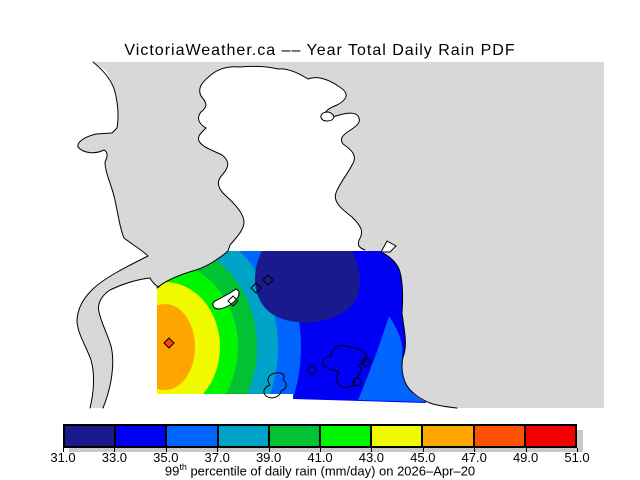 The height and width of the screenshot is (480, 640). I want to click on coastline-harbour, so click(344, 366).